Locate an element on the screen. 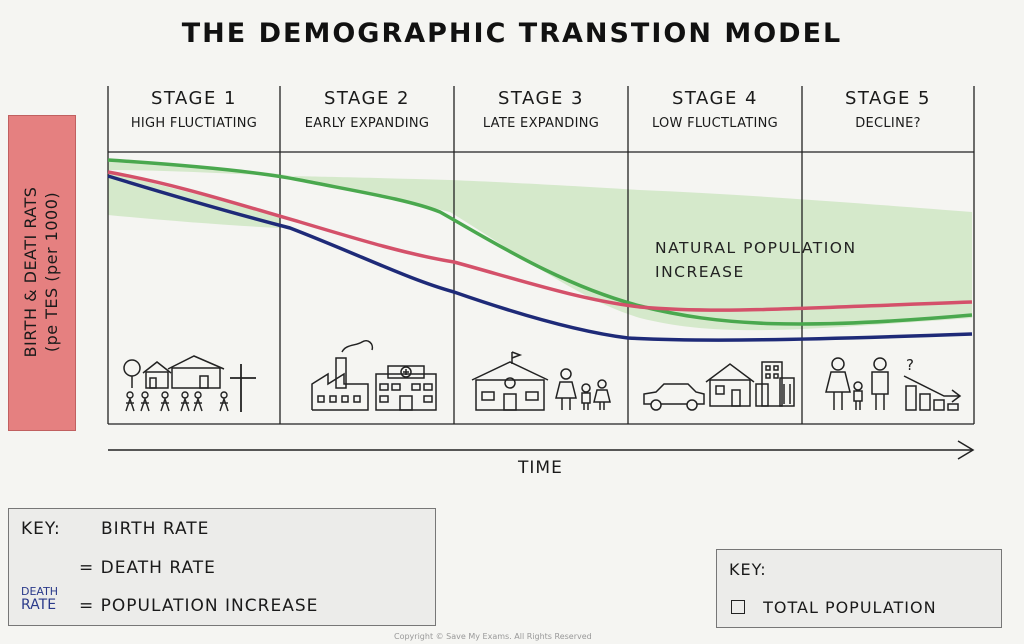 This screenshot has width=1024, height=644. car-icon is located at coordinates (674, 397).